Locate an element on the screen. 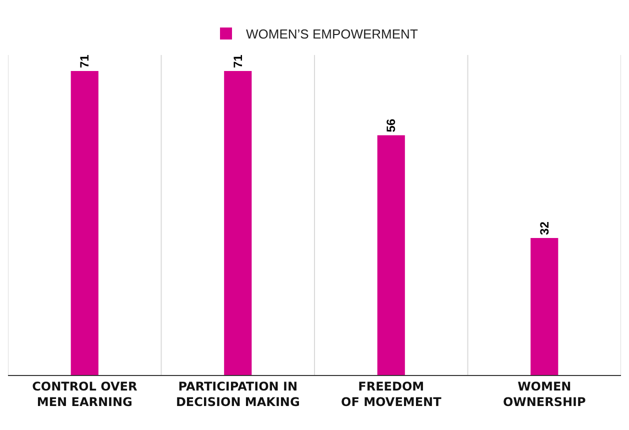 The height and width of the screenshot is (430, 629). data-label: 32 is located at coordinates (544, 228).